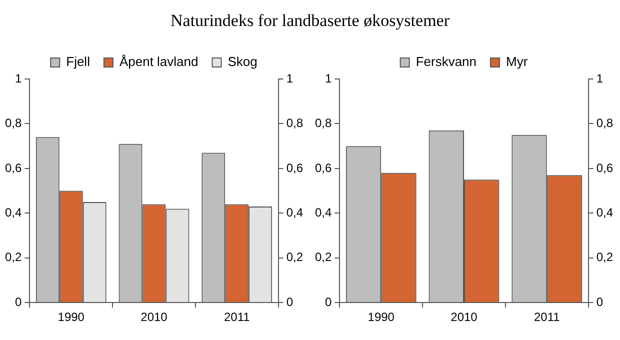 This screenshot has width=620, height=340. I want to click on legend-label: Åpent lavland, so click(158, 62).